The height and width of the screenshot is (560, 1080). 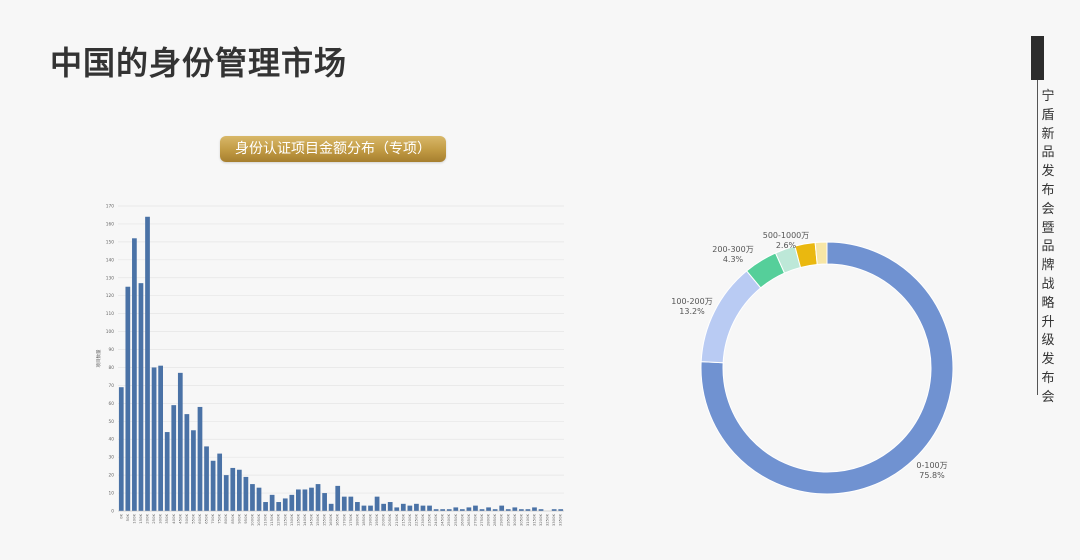 What do you see at coordinates (297, 519) in the screenshot?
I see `bar-x-tick-label: 1350K` at bounding box center [297, 519].